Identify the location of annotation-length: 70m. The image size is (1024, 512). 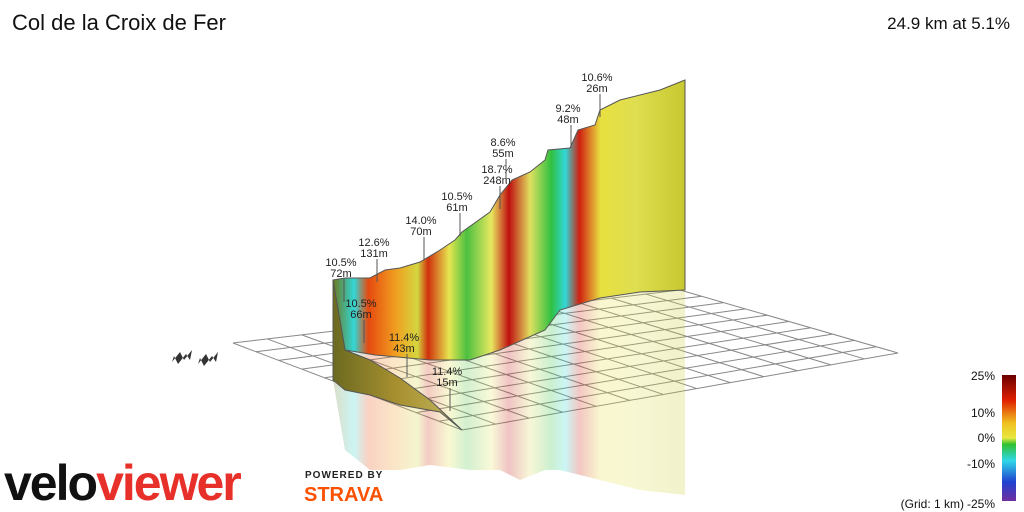
(420, 232).